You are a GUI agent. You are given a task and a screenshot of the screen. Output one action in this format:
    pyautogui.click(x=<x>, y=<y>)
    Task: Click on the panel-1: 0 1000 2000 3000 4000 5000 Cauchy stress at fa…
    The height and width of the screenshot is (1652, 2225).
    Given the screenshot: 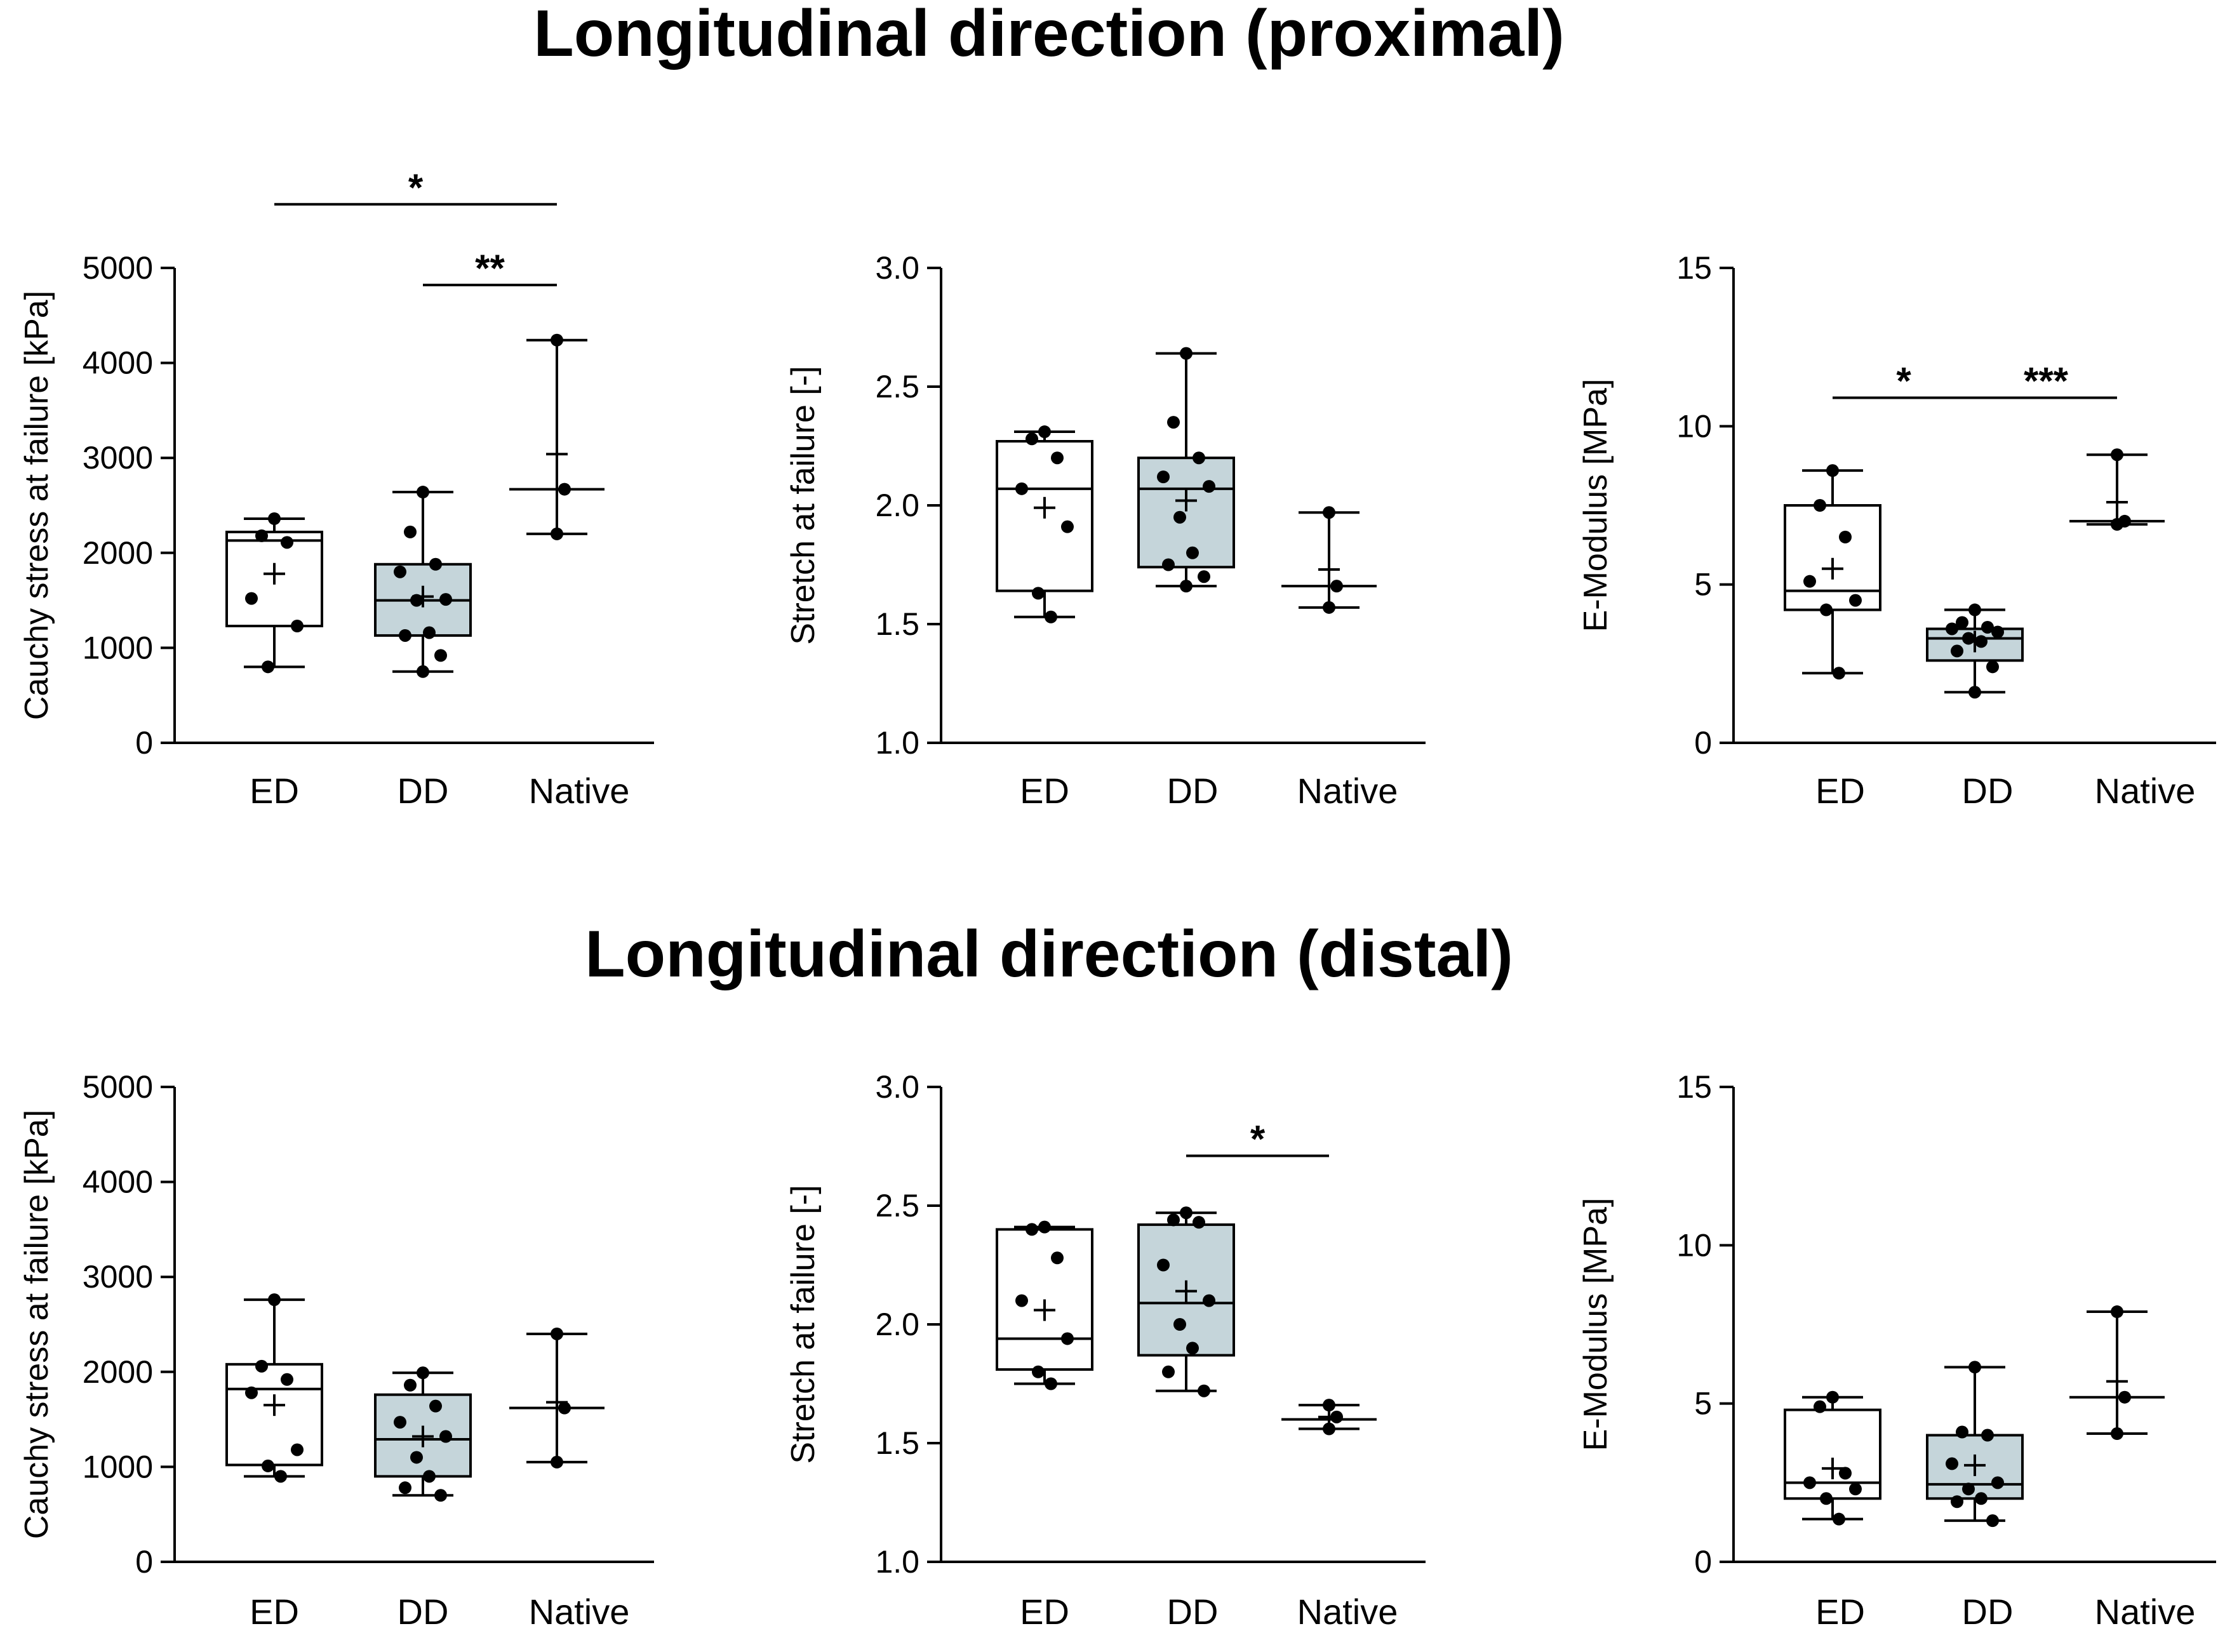 What is the action you would take?
    pyautogui.click(x=336, y=488)
    